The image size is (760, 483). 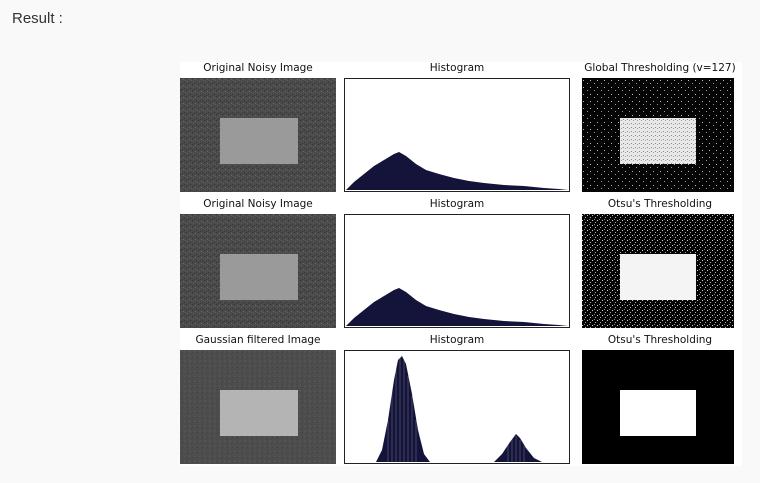 I want to click on histogram-peak-right, so click(x=518, y=448).